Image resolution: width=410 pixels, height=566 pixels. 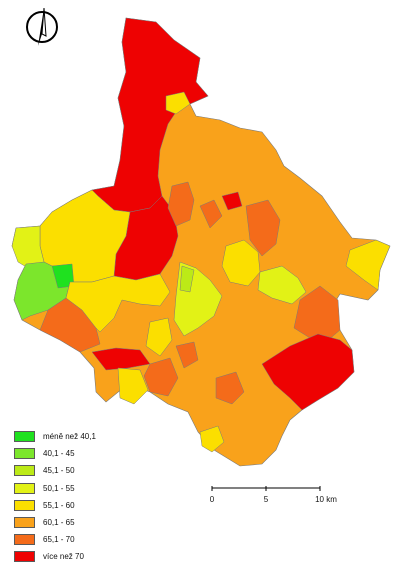 I want to click on north-arrow-icon, so click(x=42, y=26).